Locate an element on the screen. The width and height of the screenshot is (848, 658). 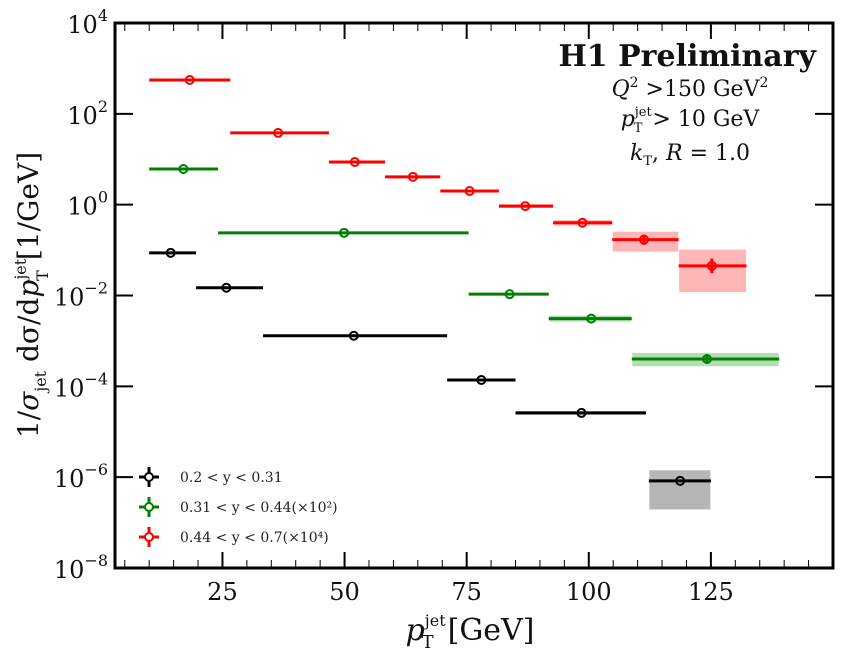
legend-label: 0.44 < y < 0.7(×10⁴) is located at coordinates (254, 538).